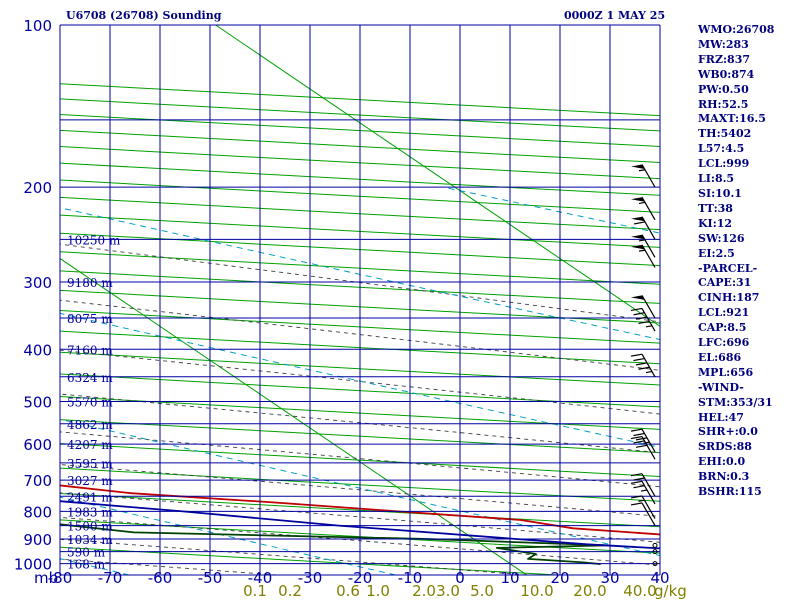  Describe the element at coordinates (86, 553) in the screenshot. I see `height-label: 590 m` at that location.